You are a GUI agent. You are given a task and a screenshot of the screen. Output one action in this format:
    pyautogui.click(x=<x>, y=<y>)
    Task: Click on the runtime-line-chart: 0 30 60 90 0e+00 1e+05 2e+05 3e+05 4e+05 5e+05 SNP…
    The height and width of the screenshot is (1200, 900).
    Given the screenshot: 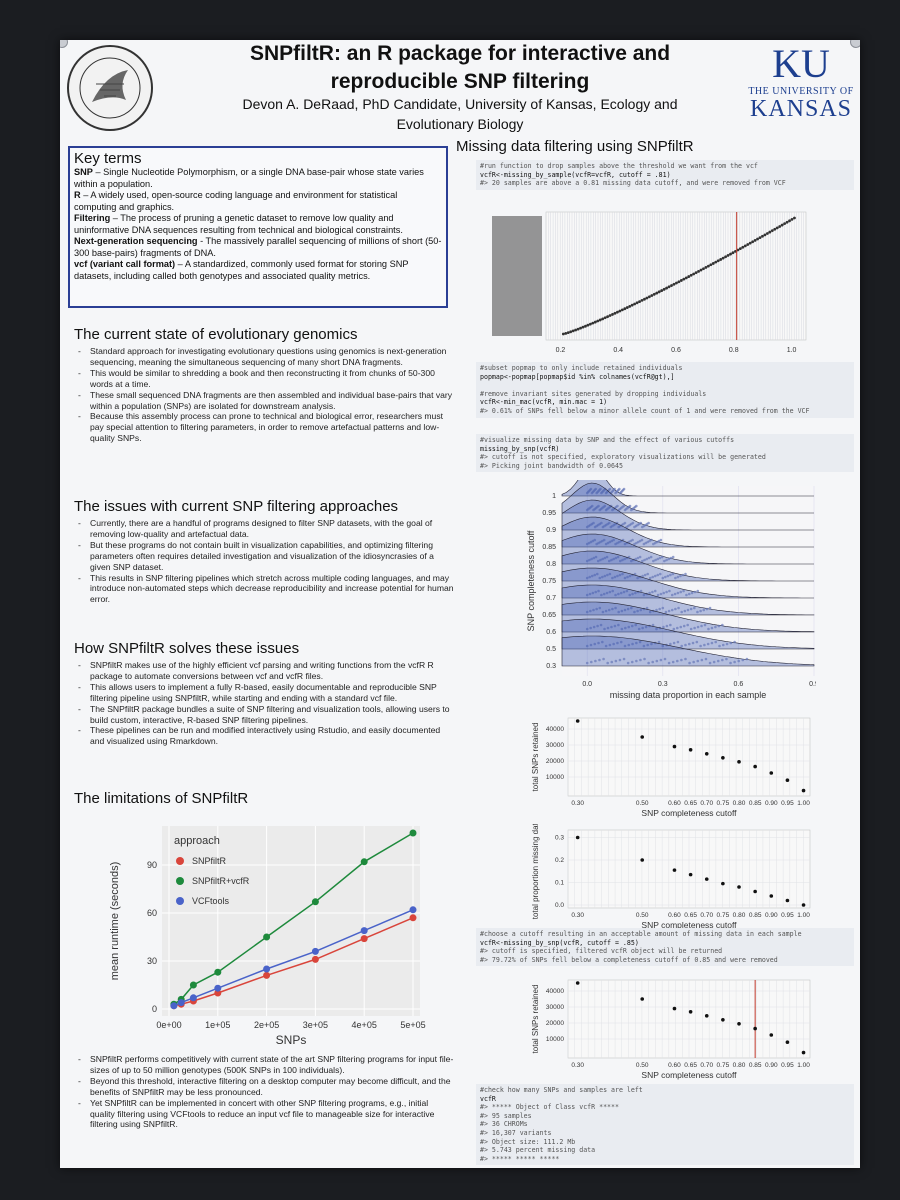 What is the action you would take?
    pyautogui.click(x=267, y=936)
    